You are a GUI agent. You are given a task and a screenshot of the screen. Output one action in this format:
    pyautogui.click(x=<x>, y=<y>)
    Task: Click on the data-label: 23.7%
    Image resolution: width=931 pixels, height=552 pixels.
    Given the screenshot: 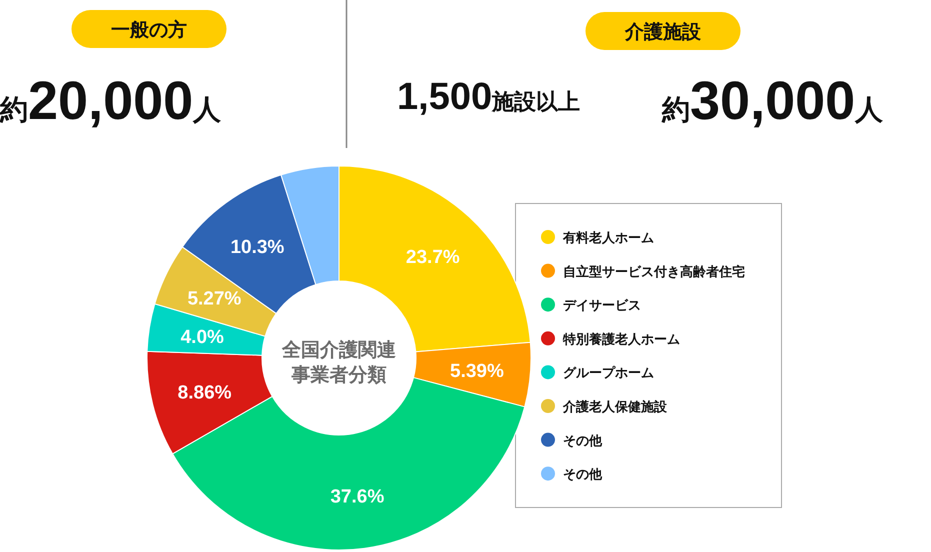 What is the action you would take?
    pyautogui.click(x=433, y=257)
    